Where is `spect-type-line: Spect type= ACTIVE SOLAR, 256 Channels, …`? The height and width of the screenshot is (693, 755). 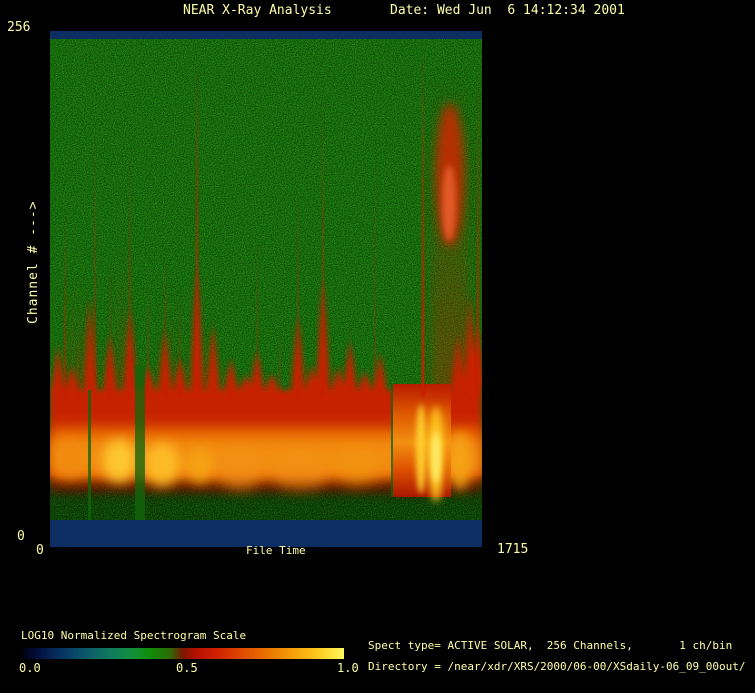 spect-type-line: Spect type= ACTIVE SOLAR, 256 Channels, … is located at coordinates (550, 645).